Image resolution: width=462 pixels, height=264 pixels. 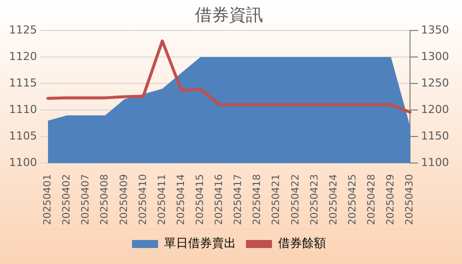 I want to click on x-tick-label: 20250409, so click(x=124, y=200).